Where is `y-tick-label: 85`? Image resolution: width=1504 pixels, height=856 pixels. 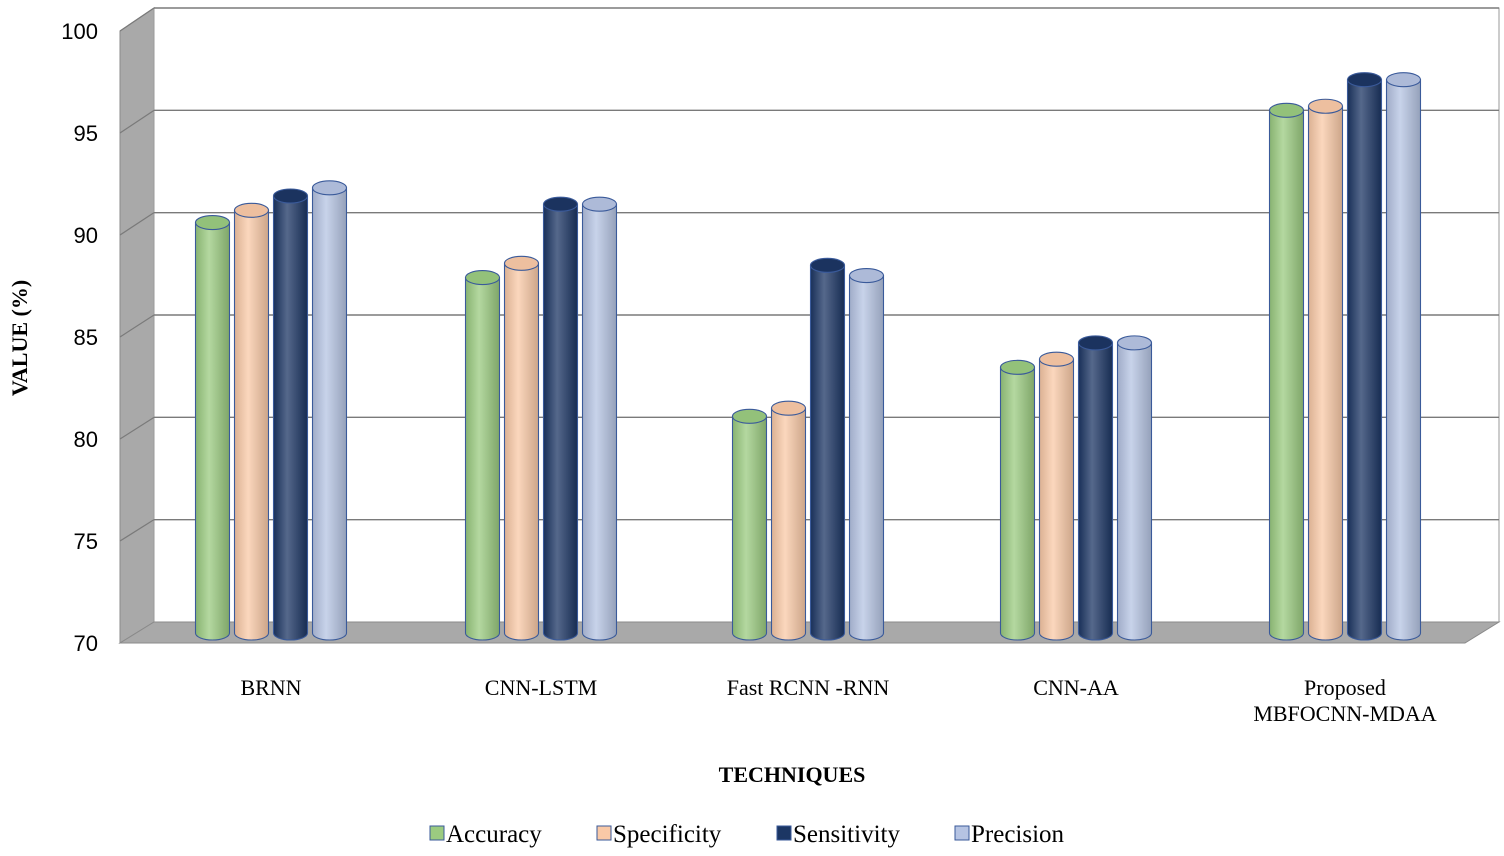
y-tick-label: 85 is located at coordinates (86, 337).